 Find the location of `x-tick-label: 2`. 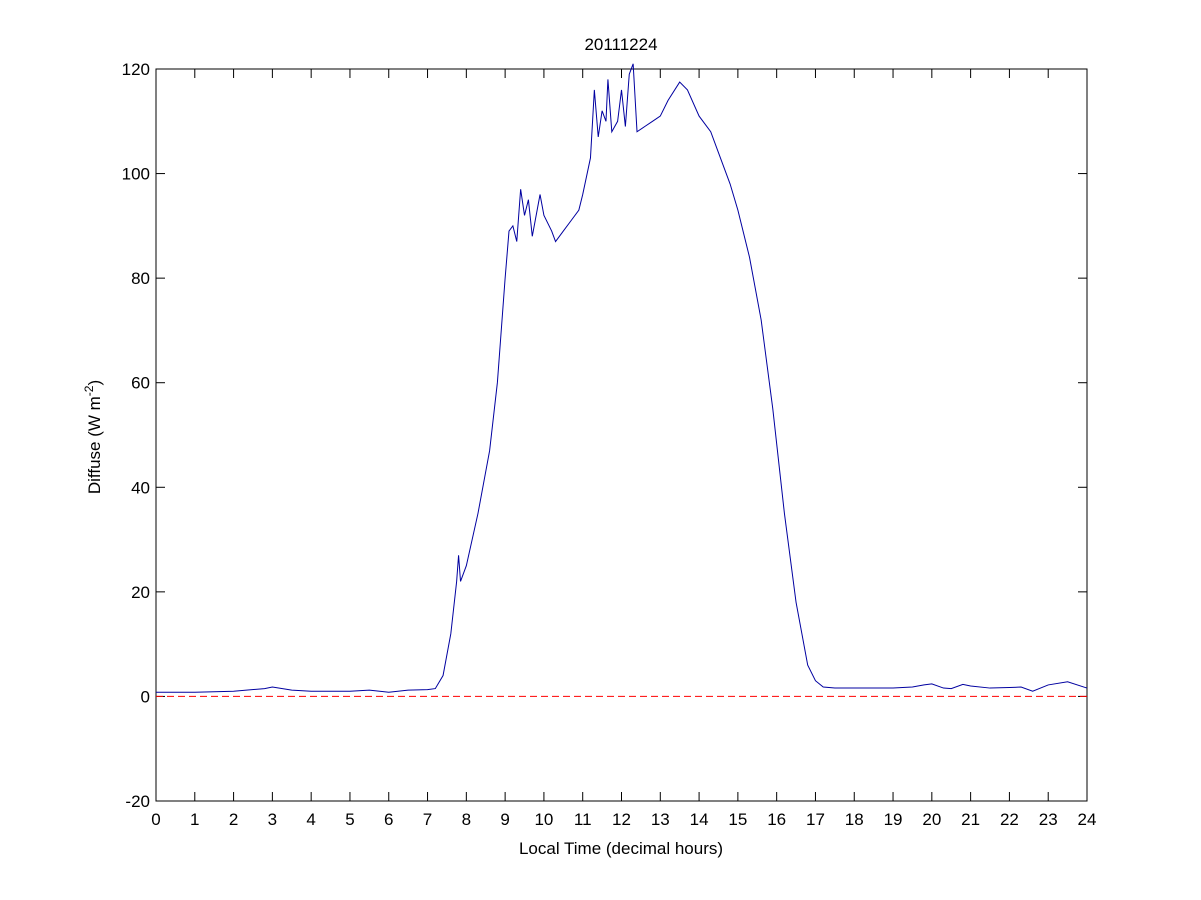

x-tick-label: 2 is located at coordinates (233, 819).